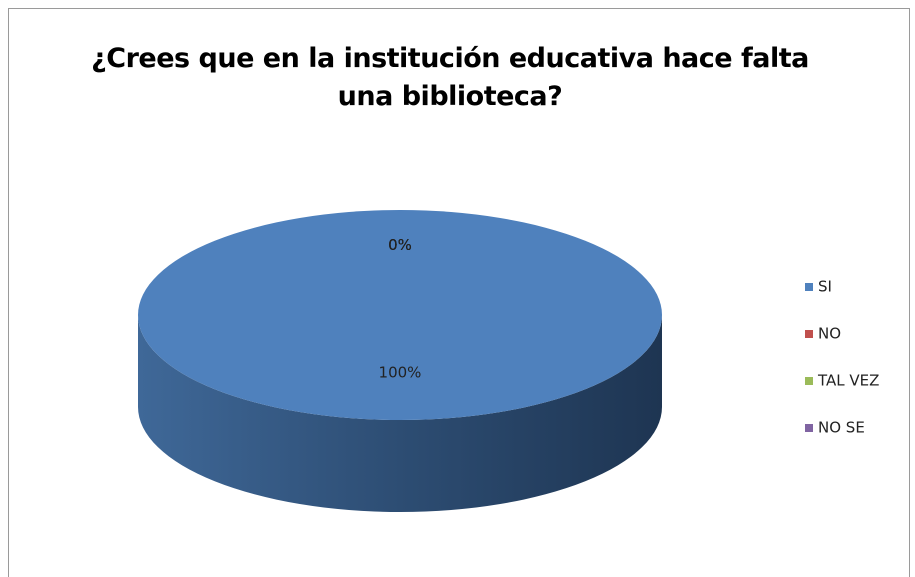  I want to click on legend-label: NO SE, so click(841, 428).